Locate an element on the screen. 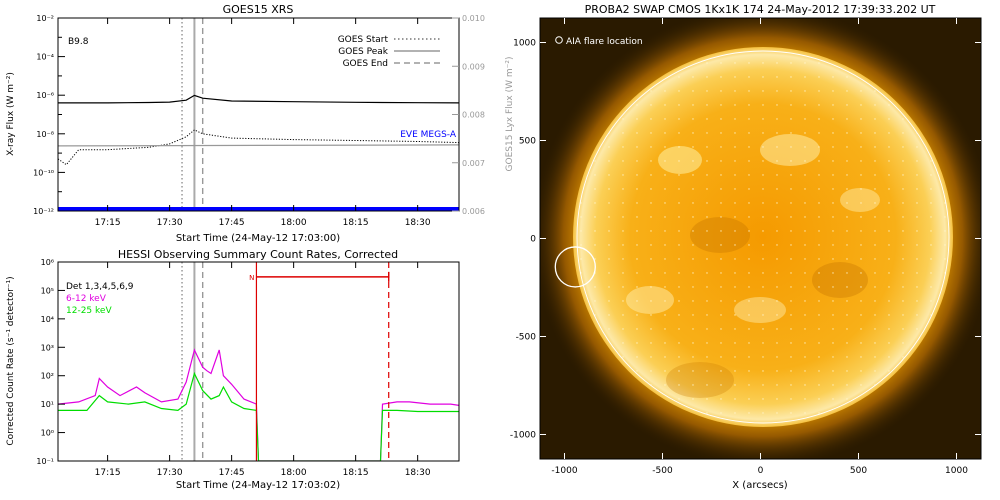 Image resolution: width=1000 pixels, height=500 pixels. goes-y-right-ticks: 0.006 0.007 0.008 0.009 0.010 is located at coordinates (468, 115).